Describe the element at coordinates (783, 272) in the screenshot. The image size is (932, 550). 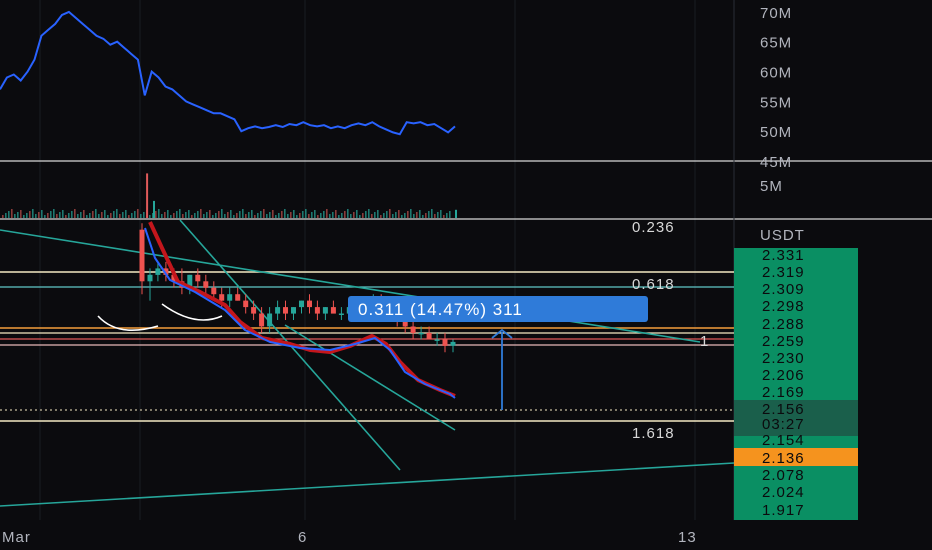
I see `price-axis-label: 2.319` at that location.